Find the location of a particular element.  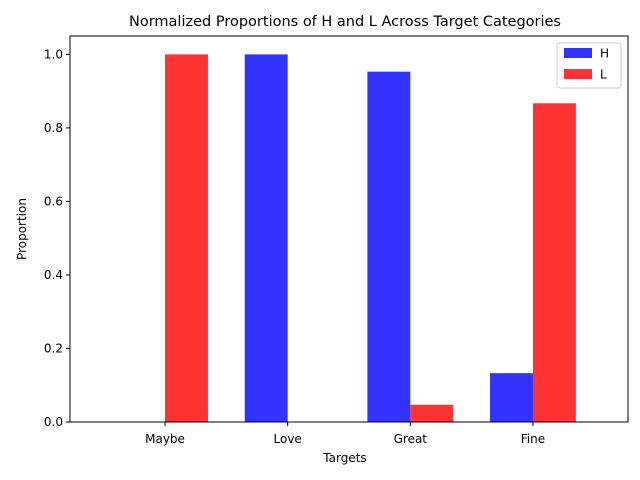

legend-label-H: H is located at coordinates (604, 54).